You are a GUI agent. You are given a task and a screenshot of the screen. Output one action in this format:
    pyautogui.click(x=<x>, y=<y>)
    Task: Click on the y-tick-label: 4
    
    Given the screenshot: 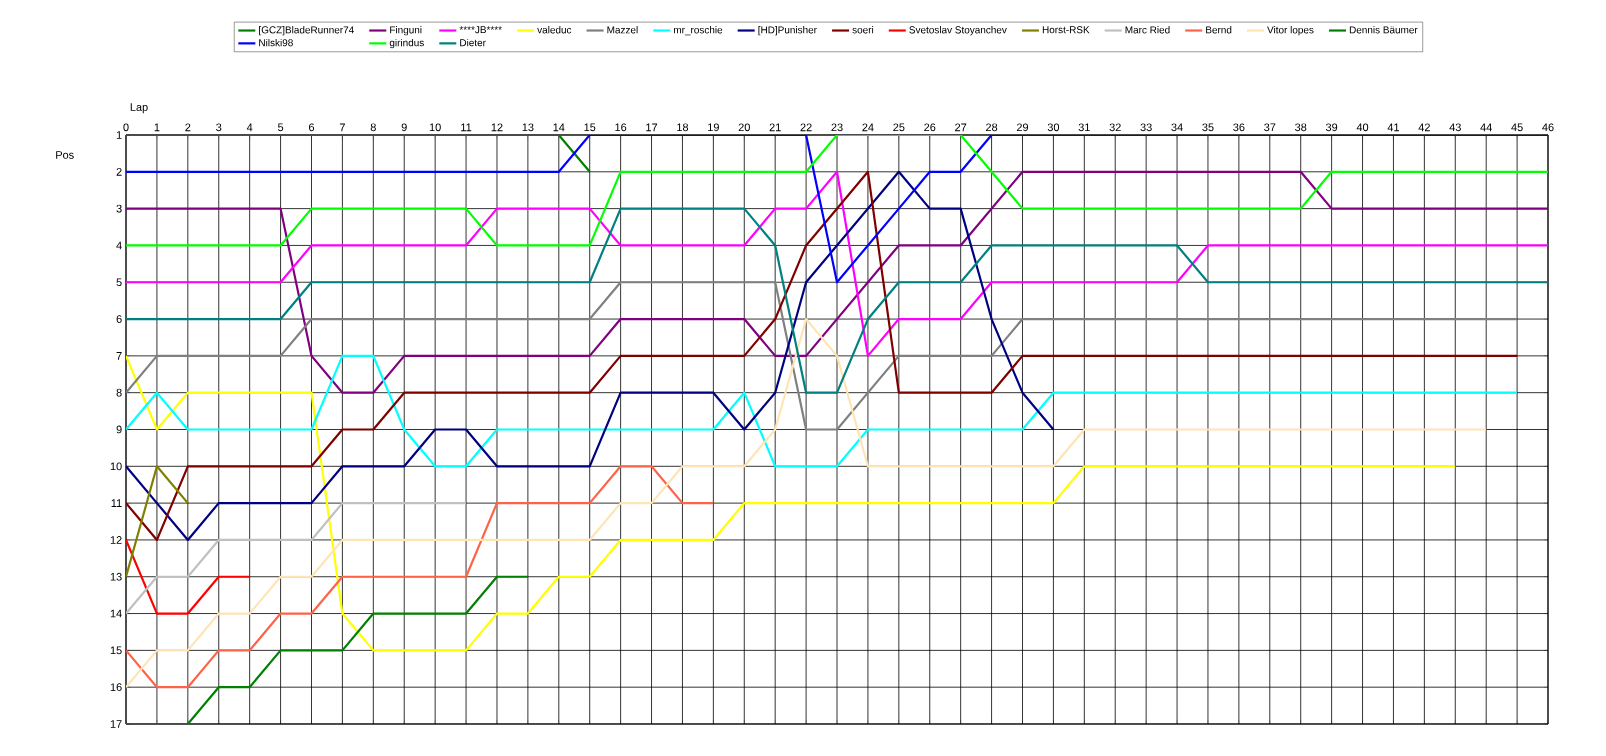 What is the action you would take?
    pyautogui.click(x=119, y=245)
    